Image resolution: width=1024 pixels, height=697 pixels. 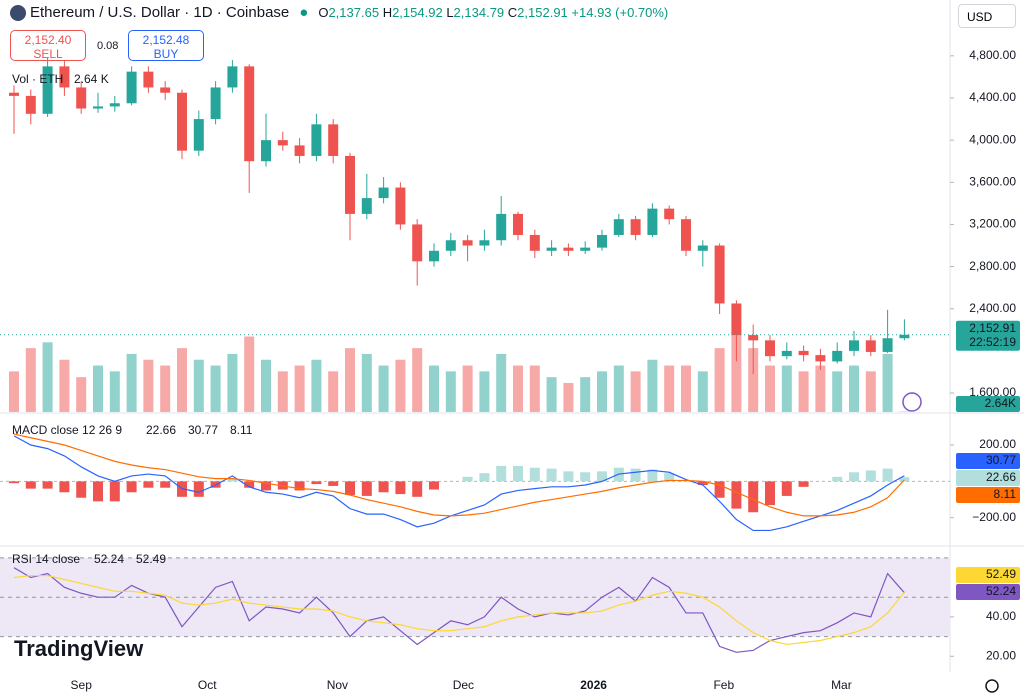 I want to click on ohlc-value: 2,137.65, so click(x=354, y=12).